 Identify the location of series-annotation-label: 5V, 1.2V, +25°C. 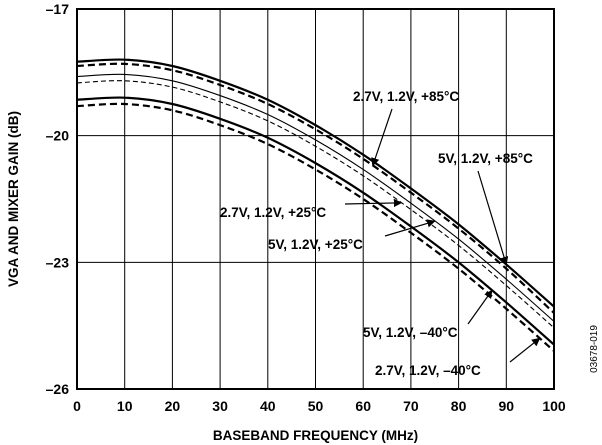
(315, 244).